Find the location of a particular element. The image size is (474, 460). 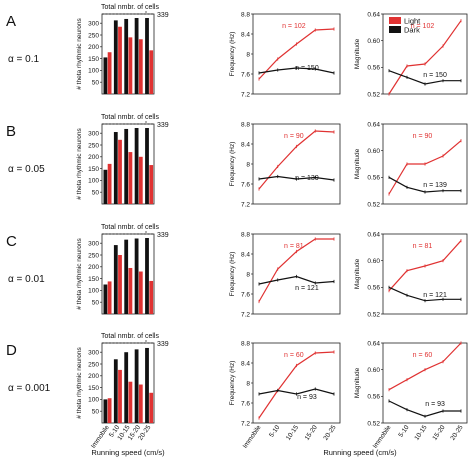

legend-label-dark: Dark is located at coordinates (412, 30).